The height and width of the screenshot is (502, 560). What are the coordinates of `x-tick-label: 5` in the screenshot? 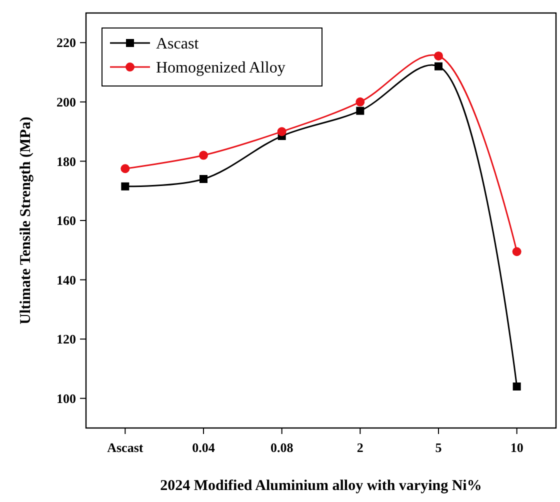 It's located at (438, 447).